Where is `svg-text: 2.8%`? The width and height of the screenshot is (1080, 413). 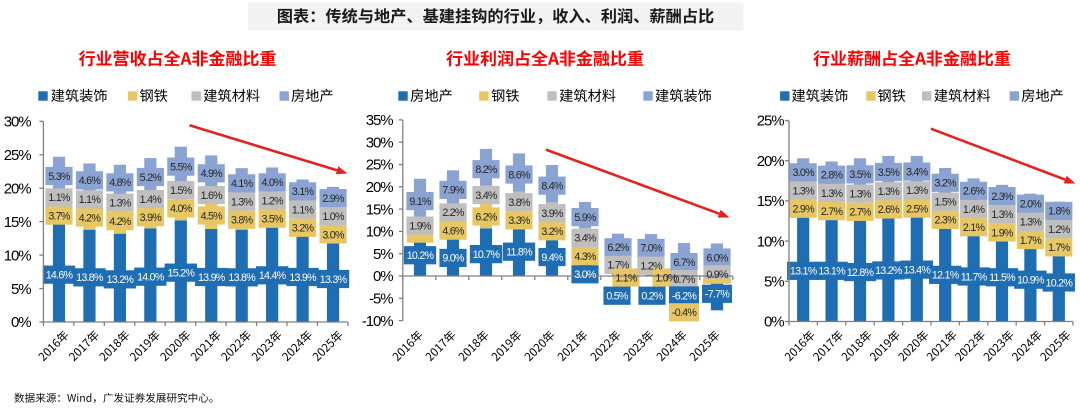
svg-text: 2.8% is located at coordinates (832, 176).